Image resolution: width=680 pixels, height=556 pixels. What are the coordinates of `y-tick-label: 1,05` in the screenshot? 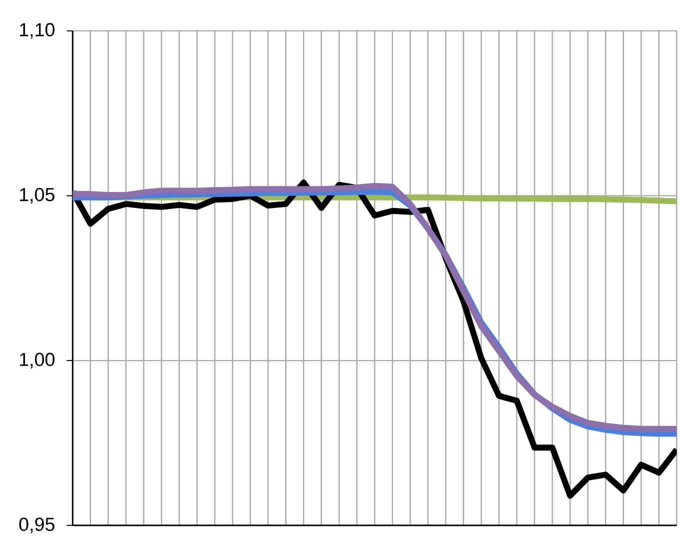 It's located at (37, 196).